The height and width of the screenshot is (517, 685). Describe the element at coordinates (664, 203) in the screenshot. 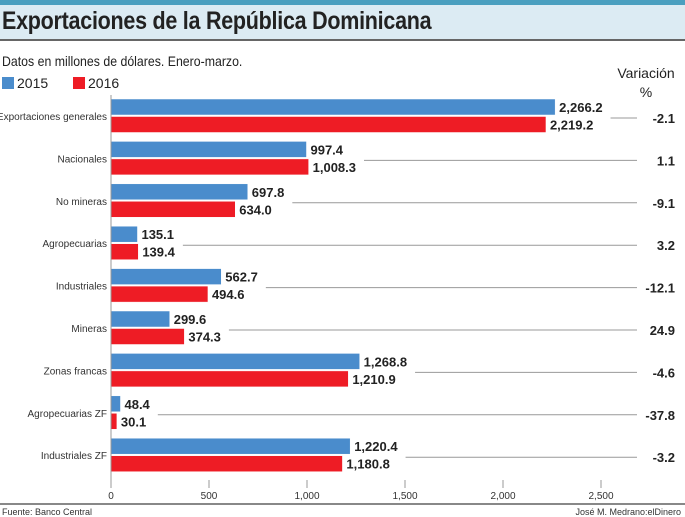

I see `variation-value: -9.1` at that location.